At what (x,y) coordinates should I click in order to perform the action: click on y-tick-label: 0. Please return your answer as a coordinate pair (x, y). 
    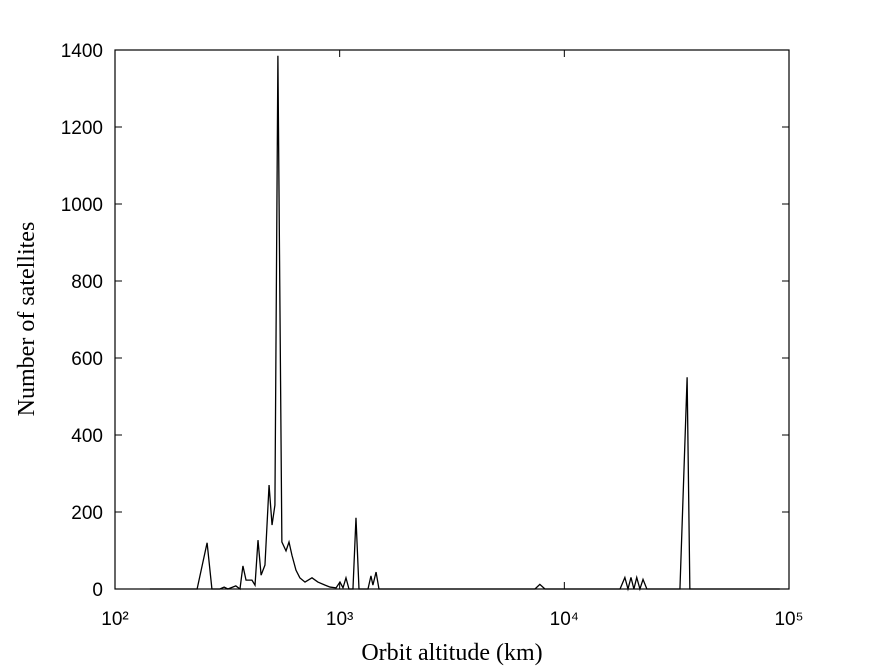
    Looking at the image, I should click on (97, 590).